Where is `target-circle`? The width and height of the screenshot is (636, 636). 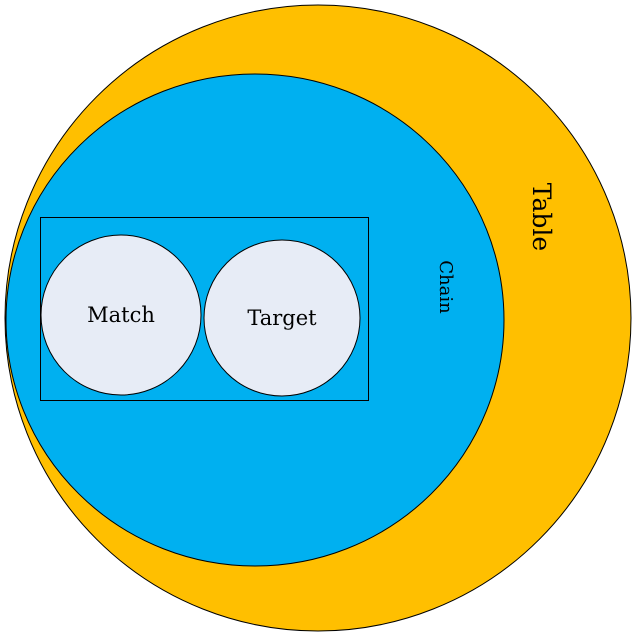 target-circle is located at coordinates (282, 318).